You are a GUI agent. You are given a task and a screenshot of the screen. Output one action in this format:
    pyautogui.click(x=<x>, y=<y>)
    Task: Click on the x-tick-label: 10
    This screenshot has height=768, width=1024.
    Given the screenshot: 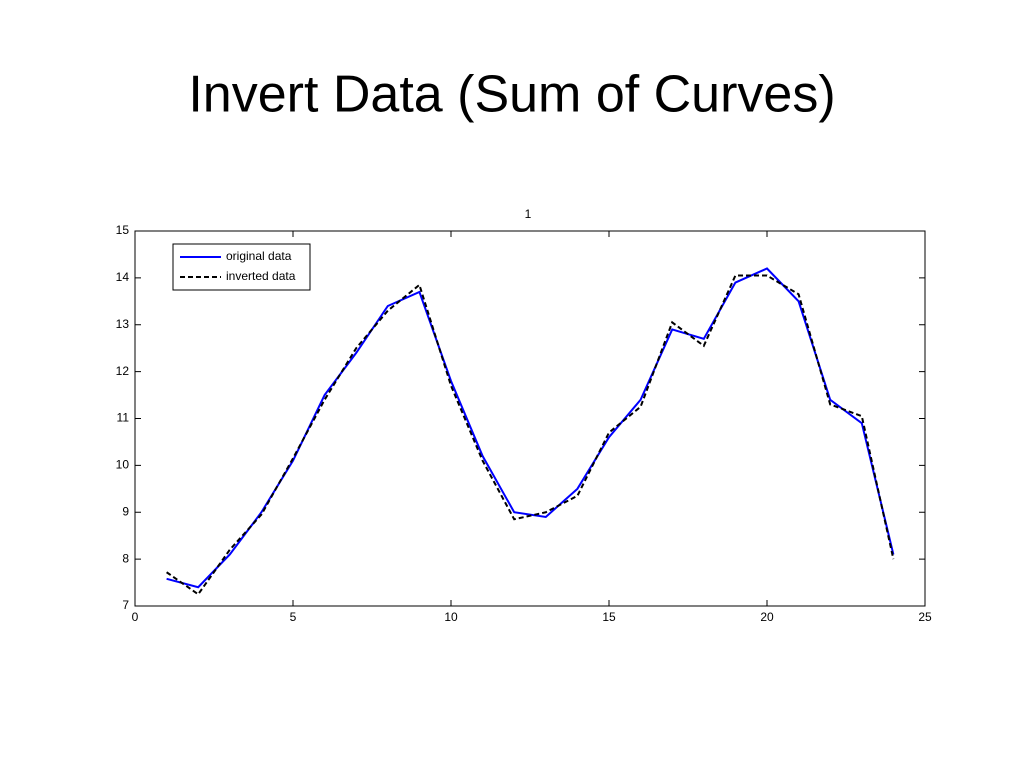 What is the action you would take?
    pyautogui.click(x=451, y=617)
    